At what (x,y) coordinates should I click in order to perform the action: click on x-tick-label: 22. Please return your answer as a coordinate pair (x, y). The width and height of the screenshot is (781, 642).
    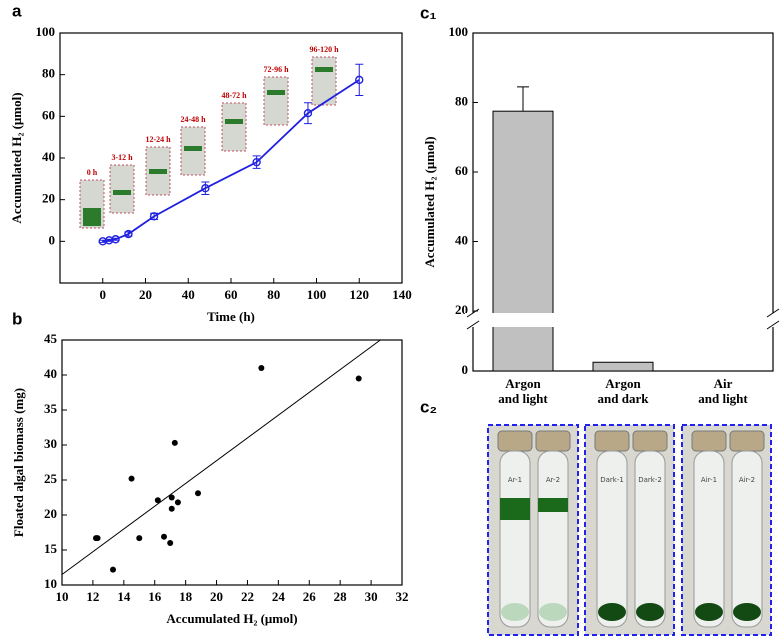
    Looking at the image, I should click on (247, 596).